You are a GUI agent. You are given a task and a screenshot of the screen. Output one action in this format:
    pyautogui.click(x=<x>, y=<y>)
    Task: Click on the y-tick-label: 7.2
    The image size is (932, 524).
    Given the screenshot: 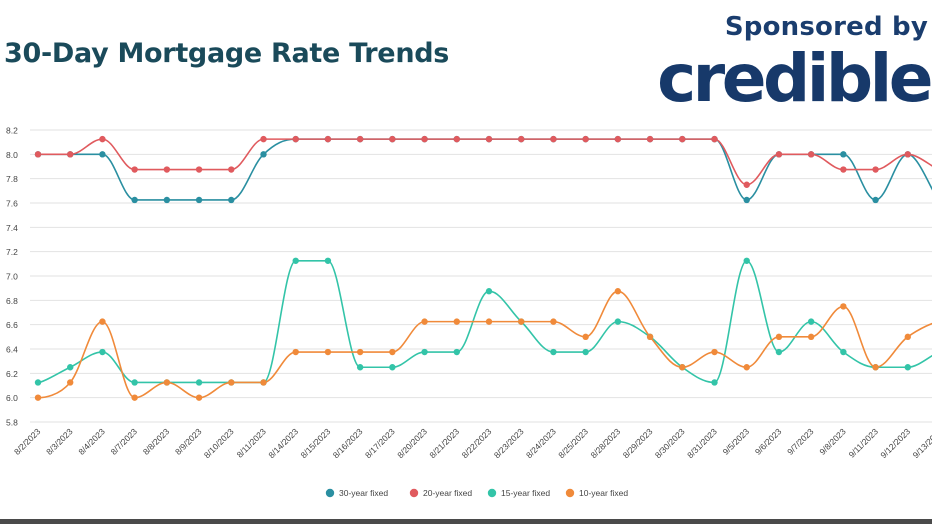 What is the action you would take?
    pyautogui.click(x=12, y=252)
    